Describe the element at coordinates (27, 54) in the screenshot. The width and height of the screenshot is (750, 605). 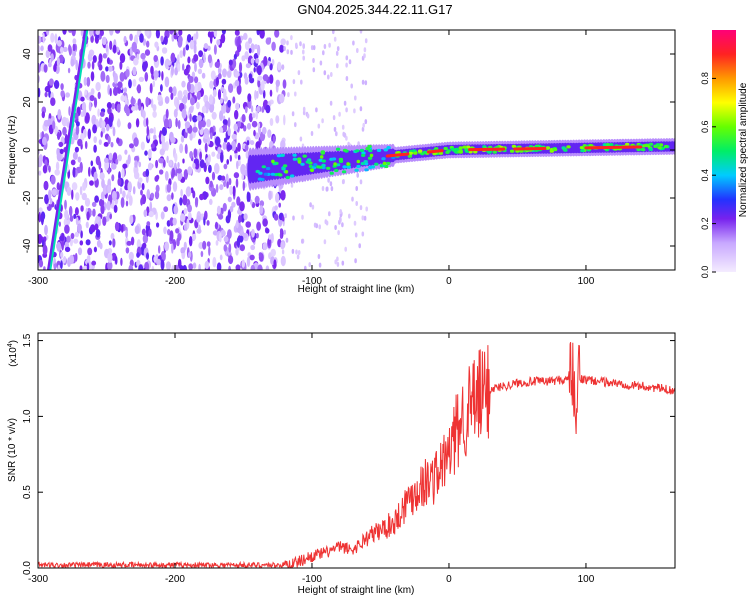
I see `y-tick-label: 40` at that location.